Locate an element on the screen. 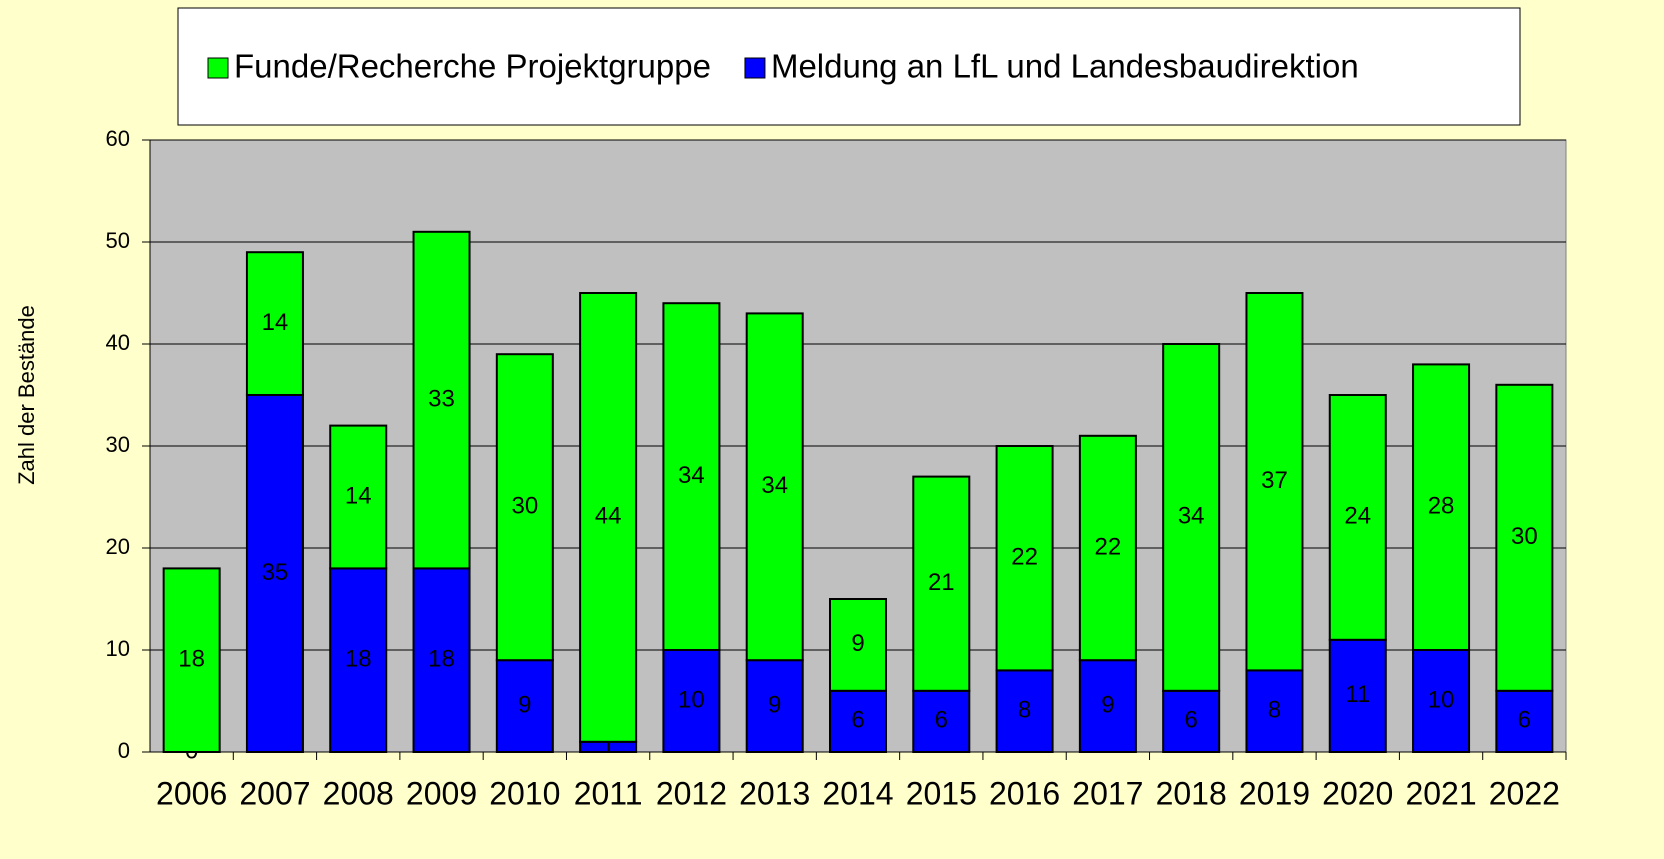  x-tick-label: 2016 is located at coordinates (1024, 793).